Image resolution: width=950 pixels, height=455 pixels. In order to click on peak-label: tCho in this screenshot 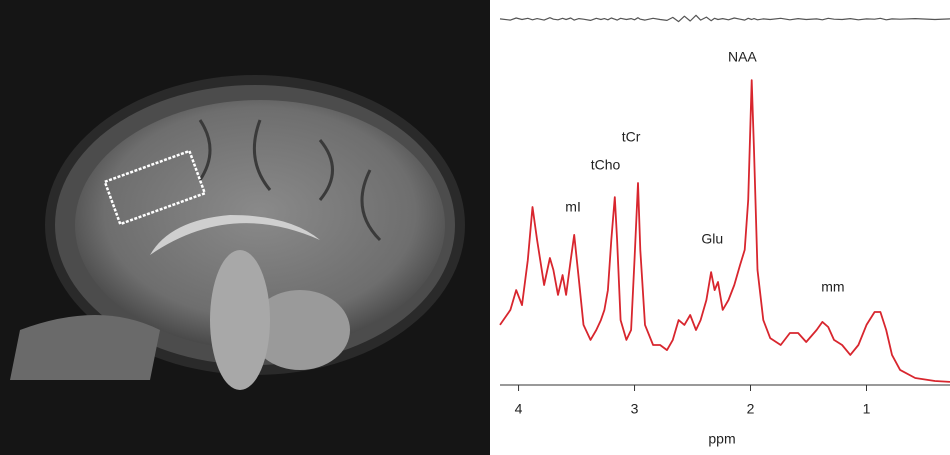, I will do `click(606, 165)`.